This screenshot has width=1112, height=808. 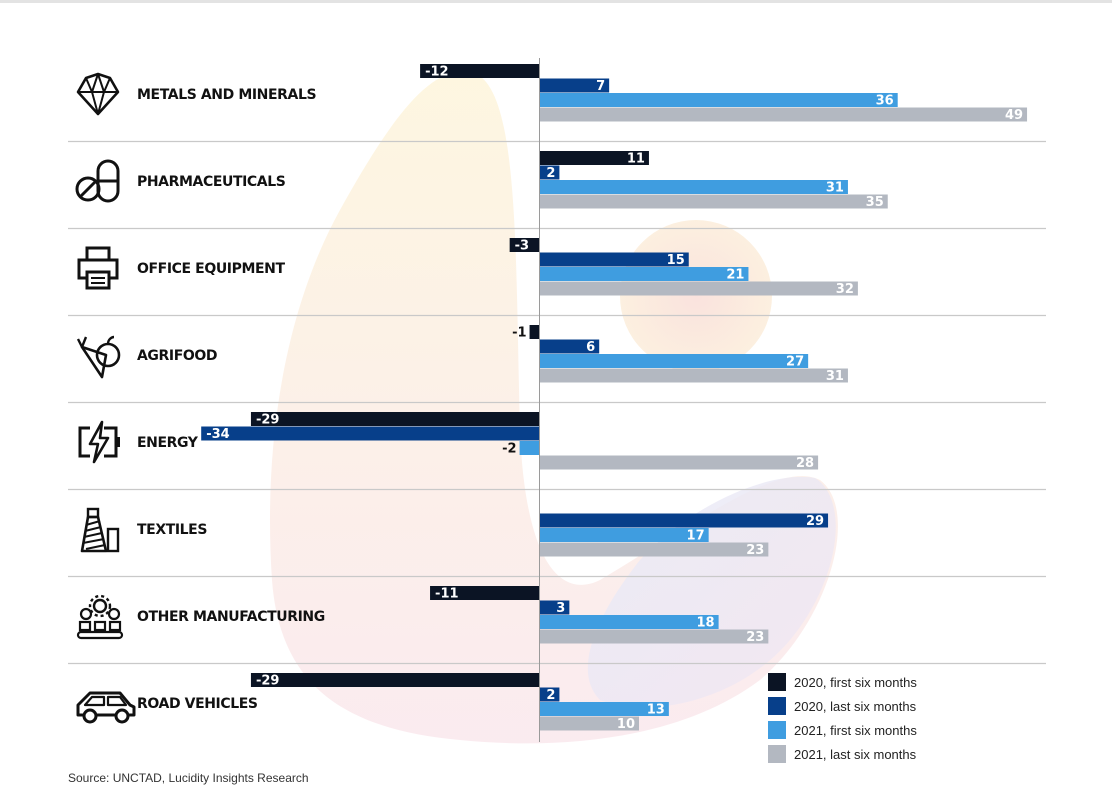 What do you see at coordinates (509, 449) in the screenshot?
I see `data-label: -2` at bounding box center [509, 449].